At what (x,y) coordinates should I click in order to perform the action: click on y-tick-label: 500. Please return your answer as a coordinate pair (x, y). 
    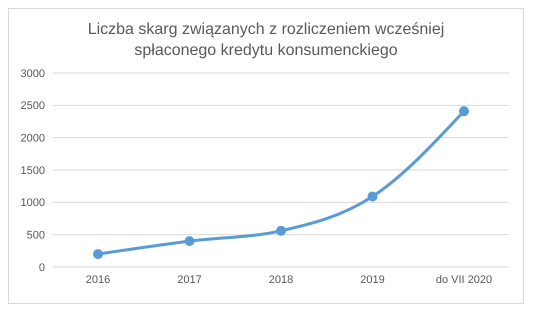
    Looking at the image, I should click on (35, 236).